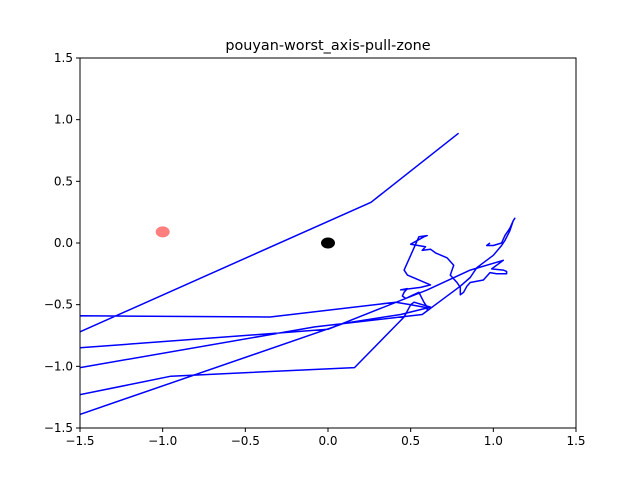  Describe the element at coordinates (63, 58) in the screenshot. I see `y-tick-label: 1.5` at that location.